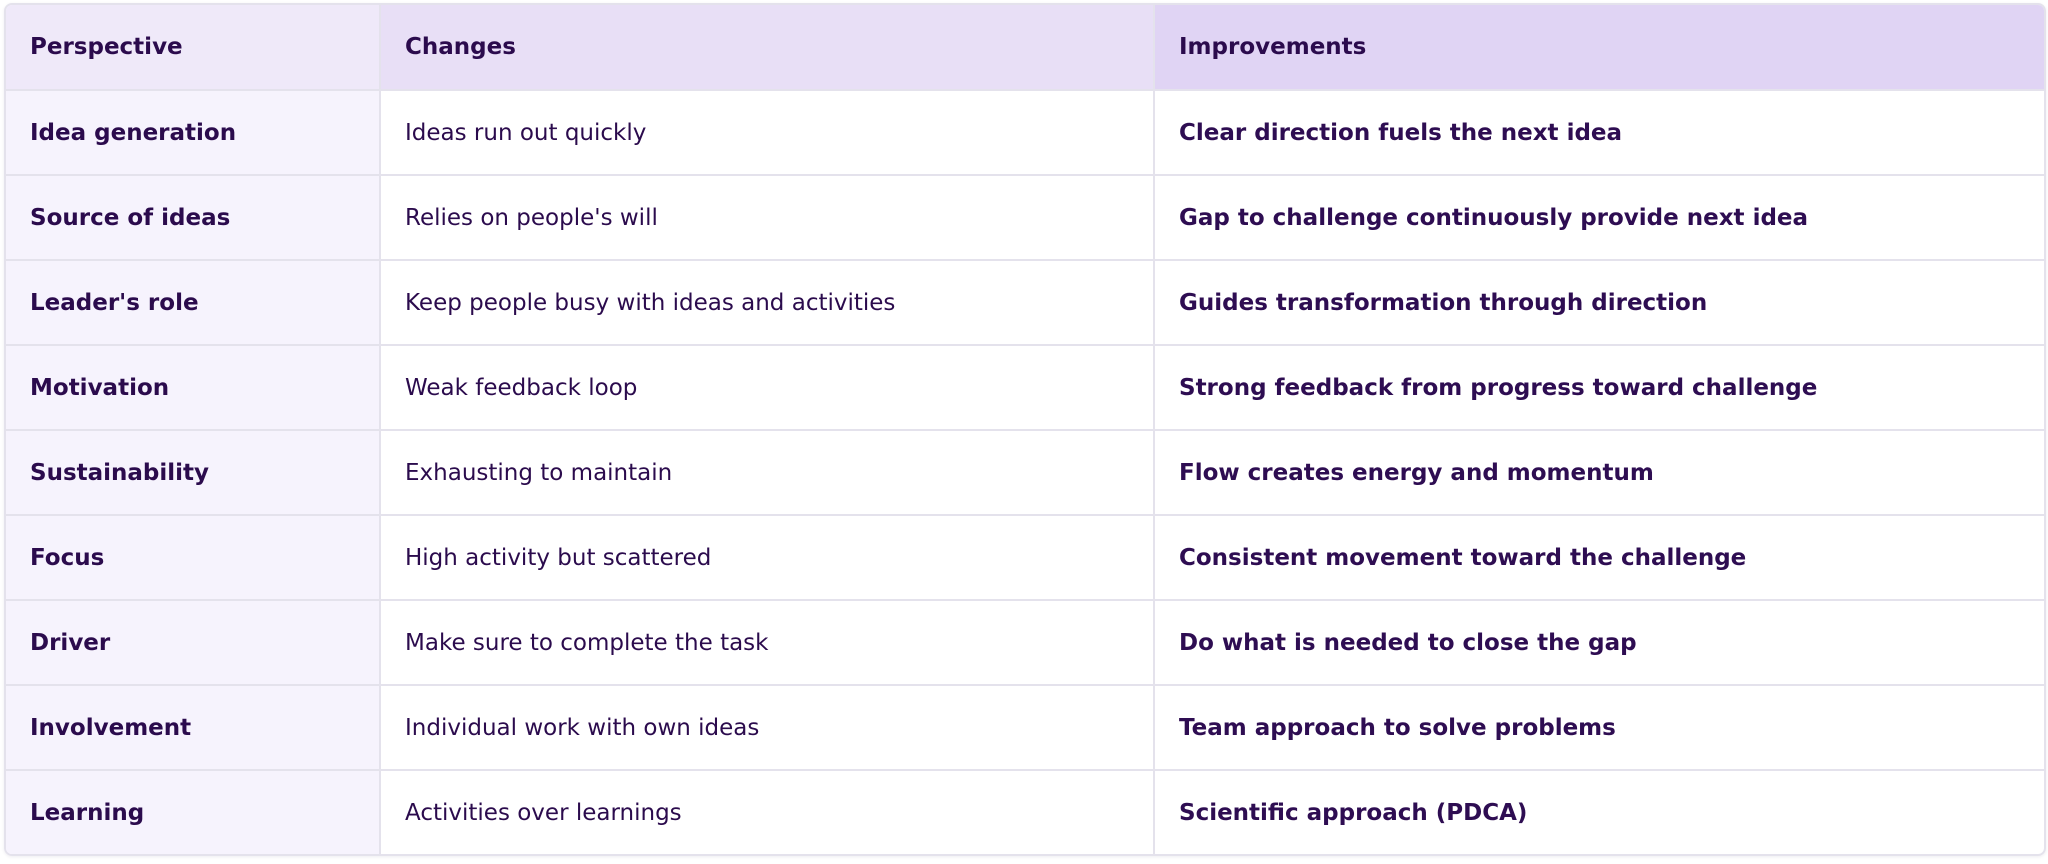 The height and width of the screenshot is (864, 2048). I want to click on table-cell: Relies on people's will, so click(767, 217).